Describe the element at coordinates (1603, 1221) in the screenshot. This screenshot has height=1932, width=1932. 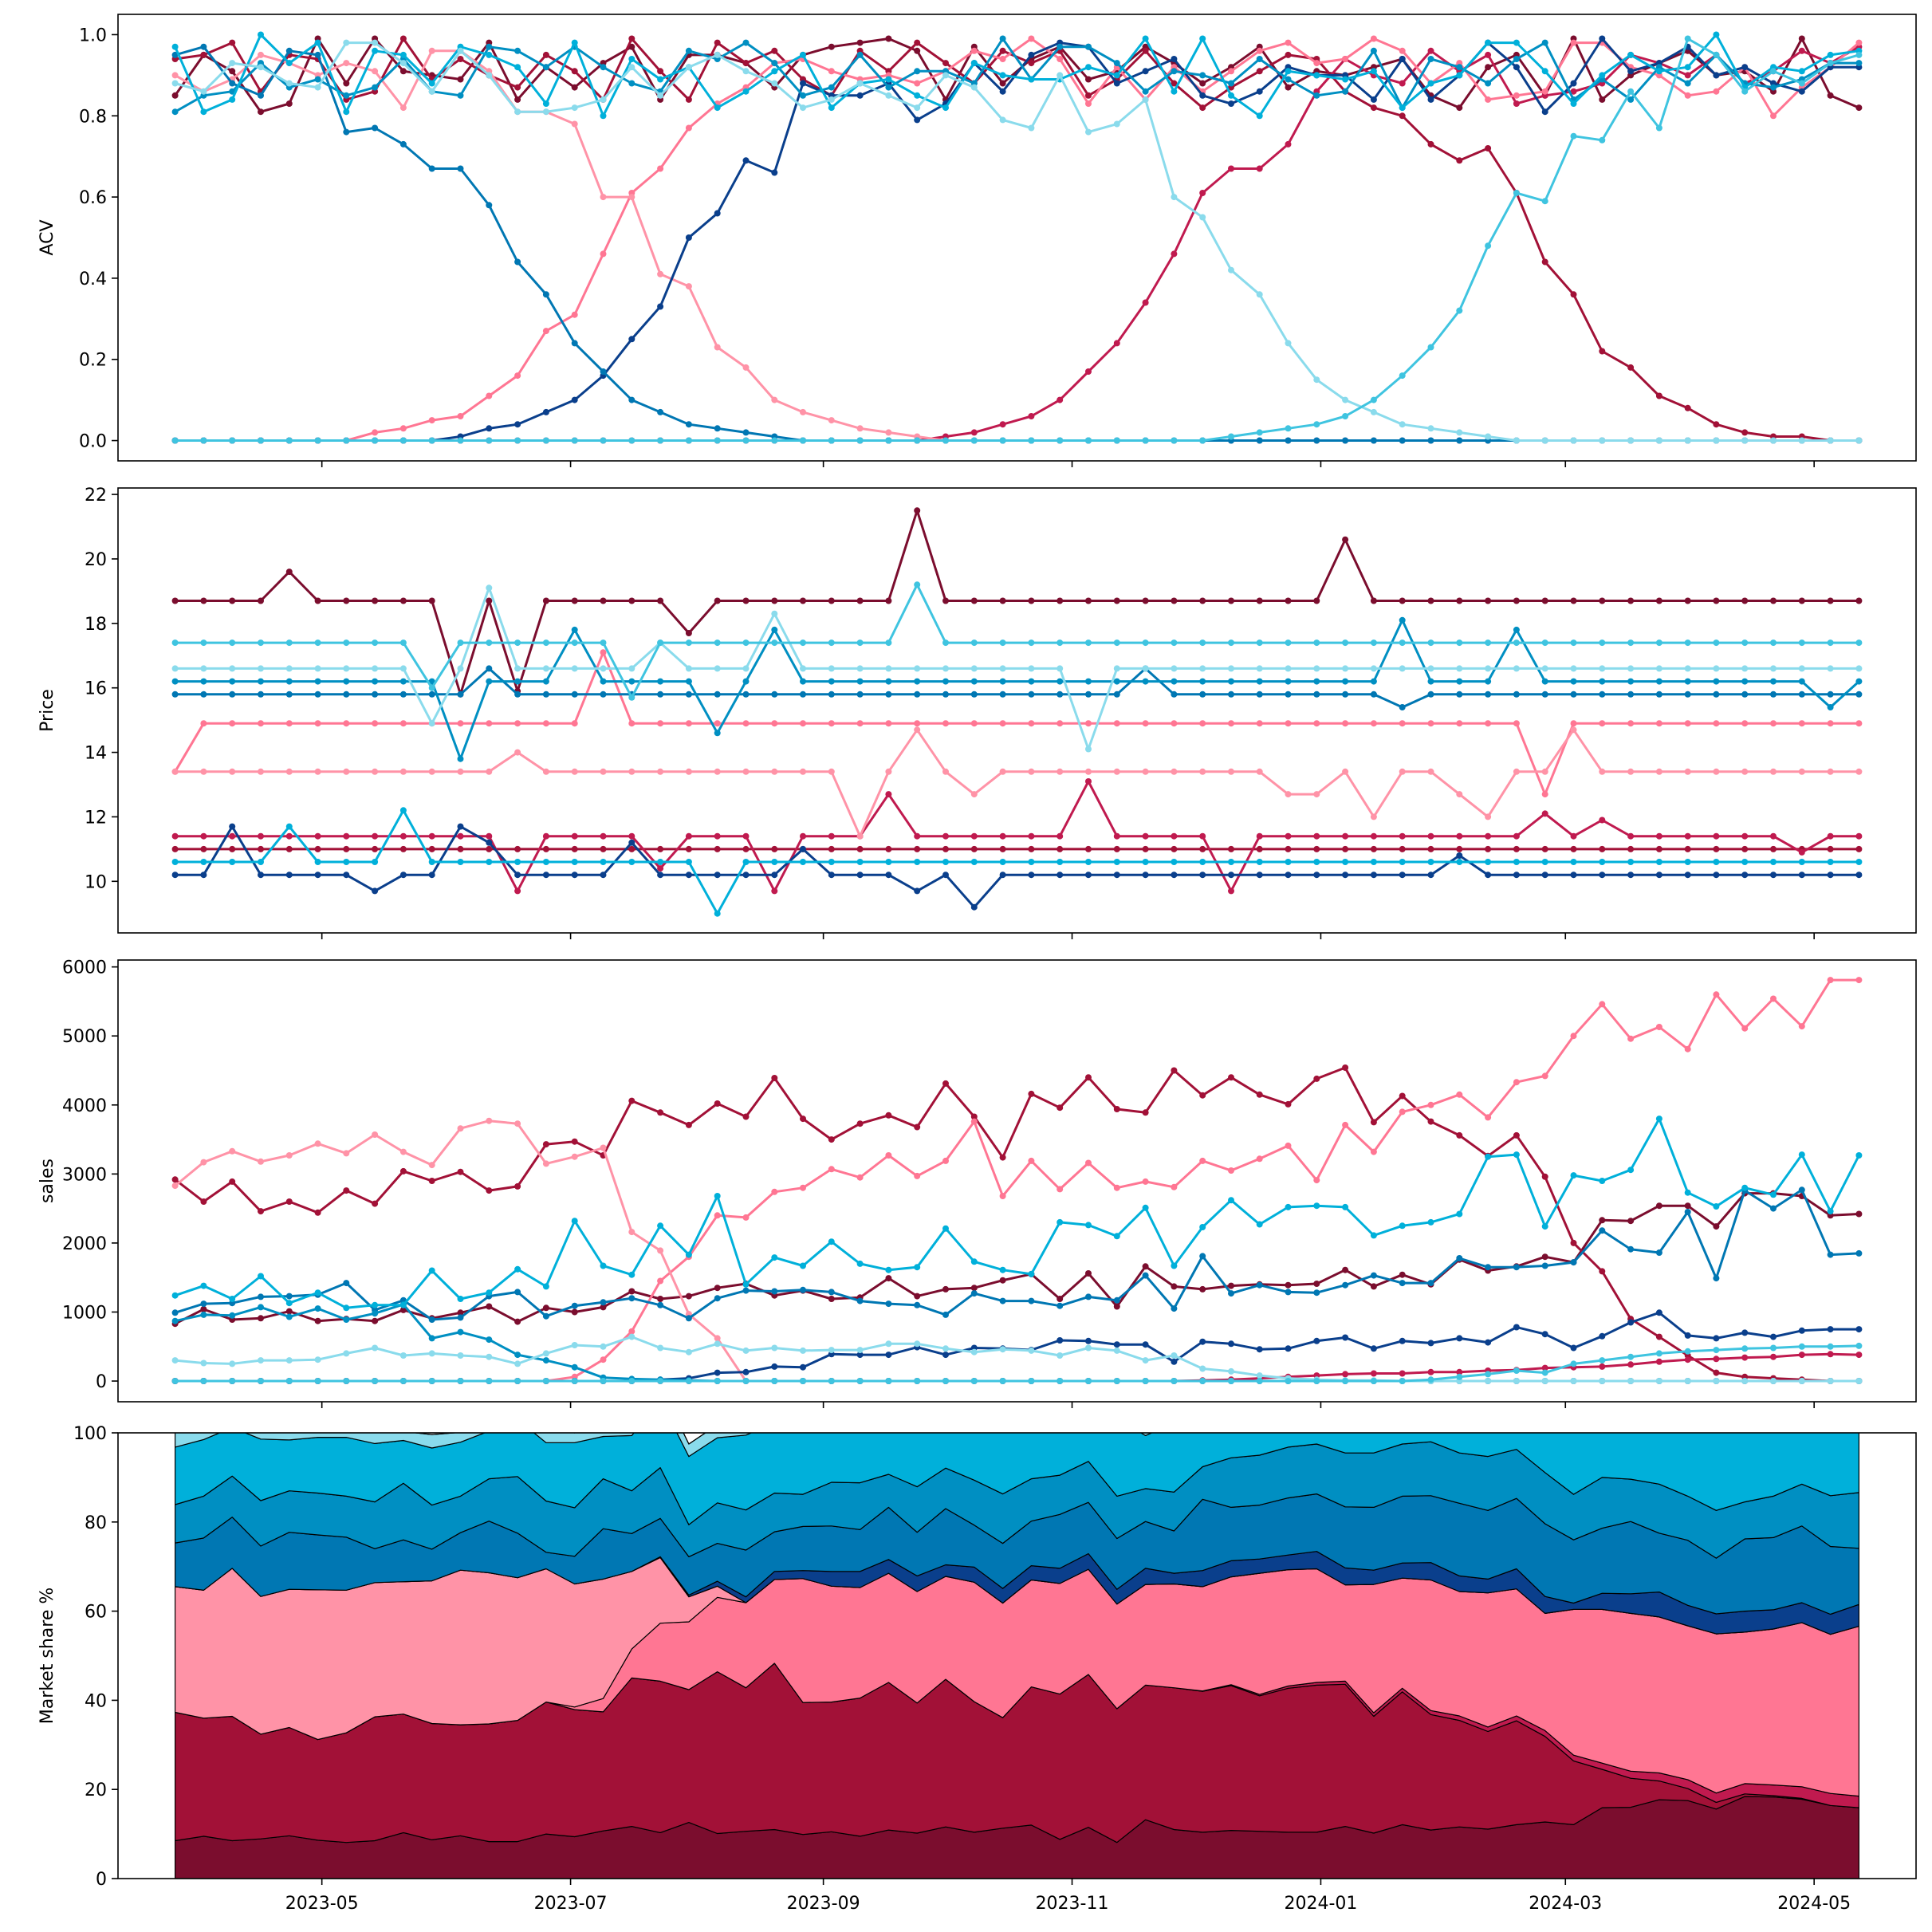
I see `sales-series-1-point` at that location.